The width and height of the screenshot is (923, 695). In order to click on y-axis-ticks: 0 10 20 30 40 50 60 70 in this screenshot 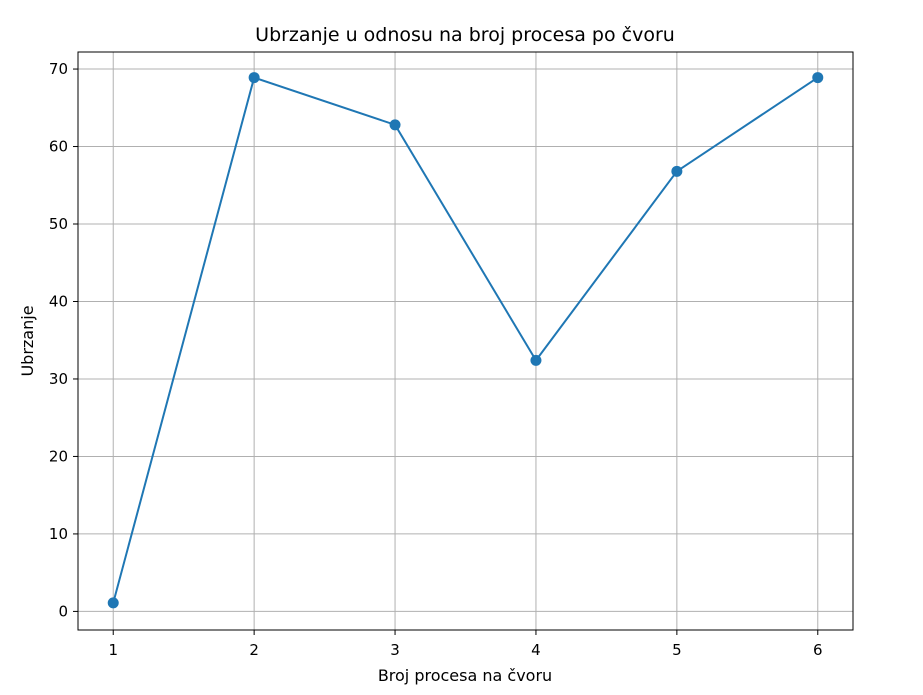, I will do `click(63, 340)`.